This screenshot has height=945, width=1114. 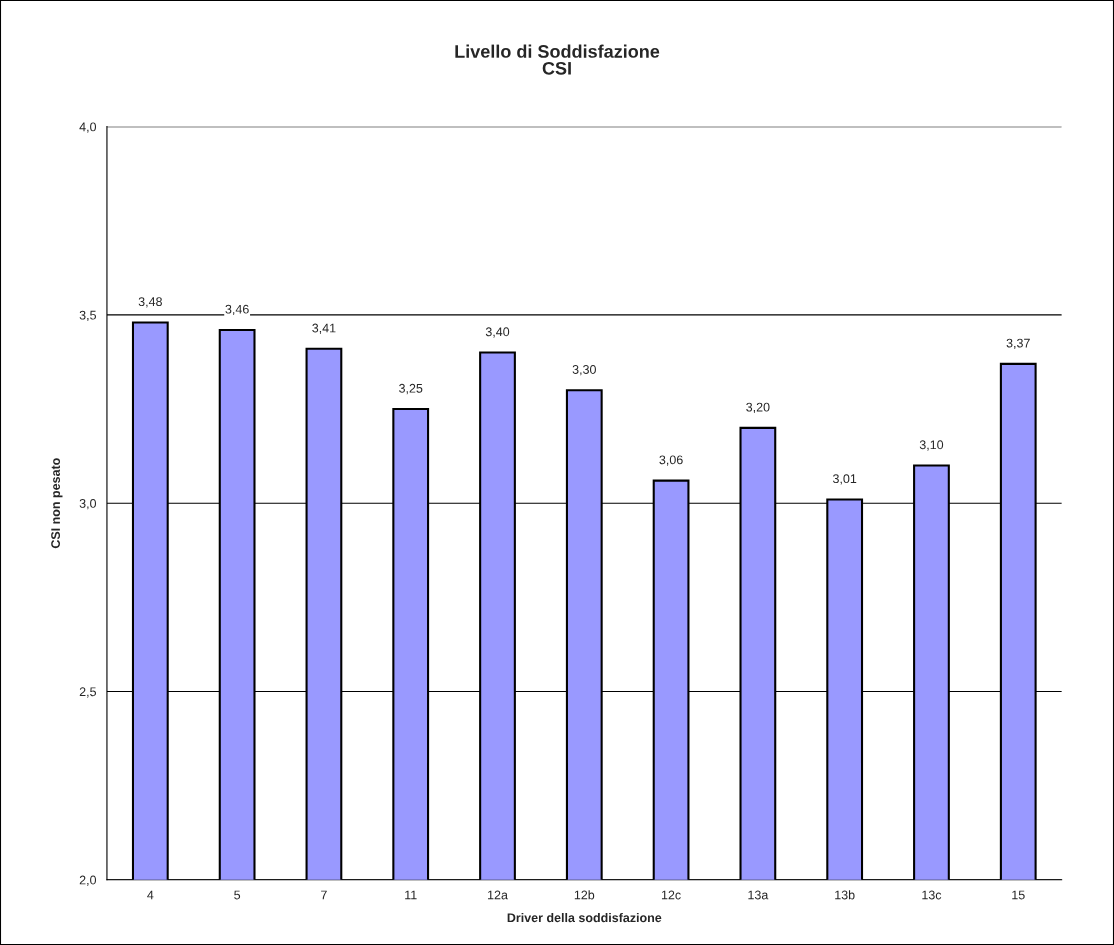 I want to click on x-tick-label: 13a, so click(x=758, y=895).